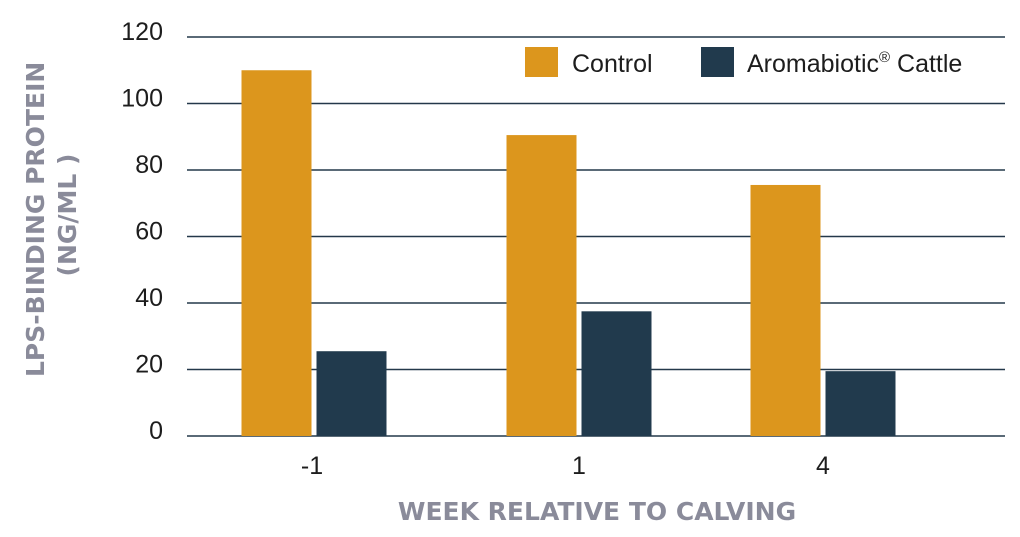 This screenshot has width=1020, height=537. I want to click on x-tick-label: 1, so click(579, 466).